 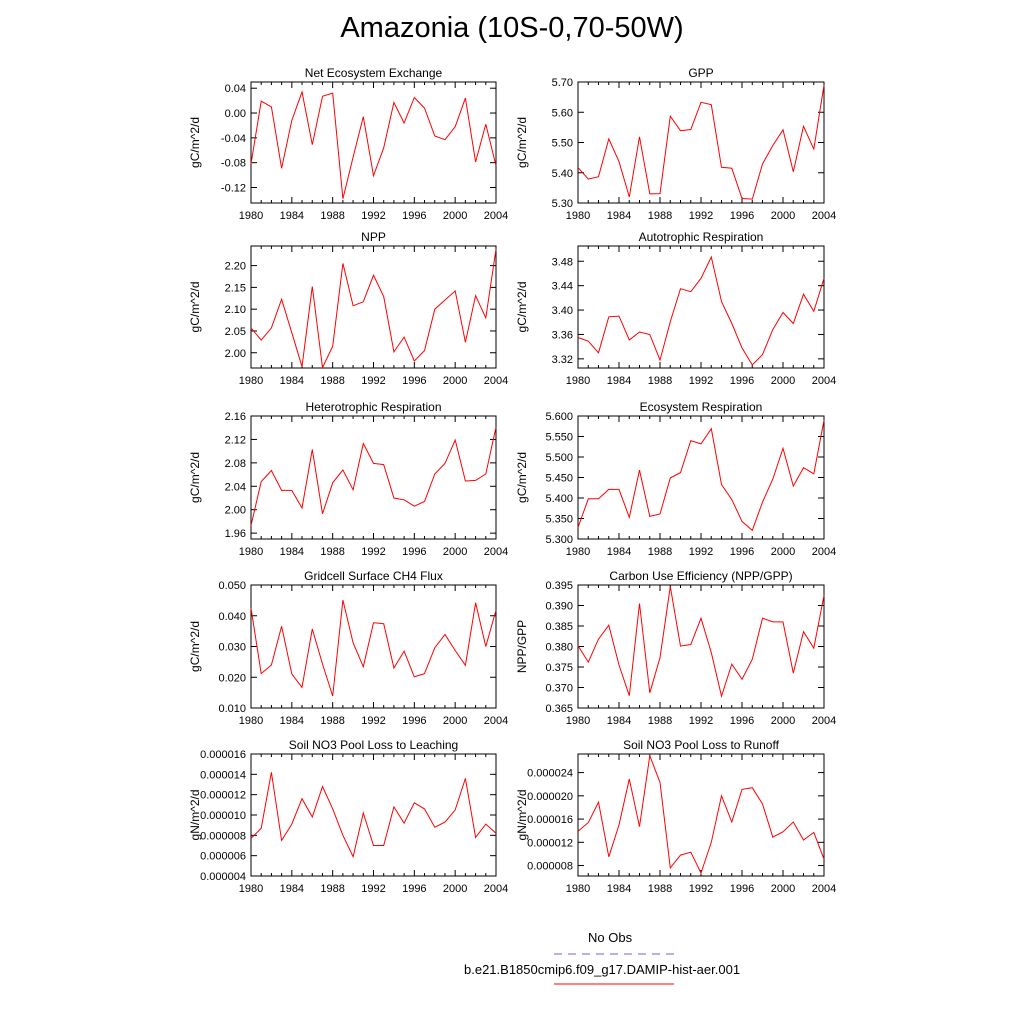 I want to click on y-tick-label: 2.16, so click(x=235, y=417).